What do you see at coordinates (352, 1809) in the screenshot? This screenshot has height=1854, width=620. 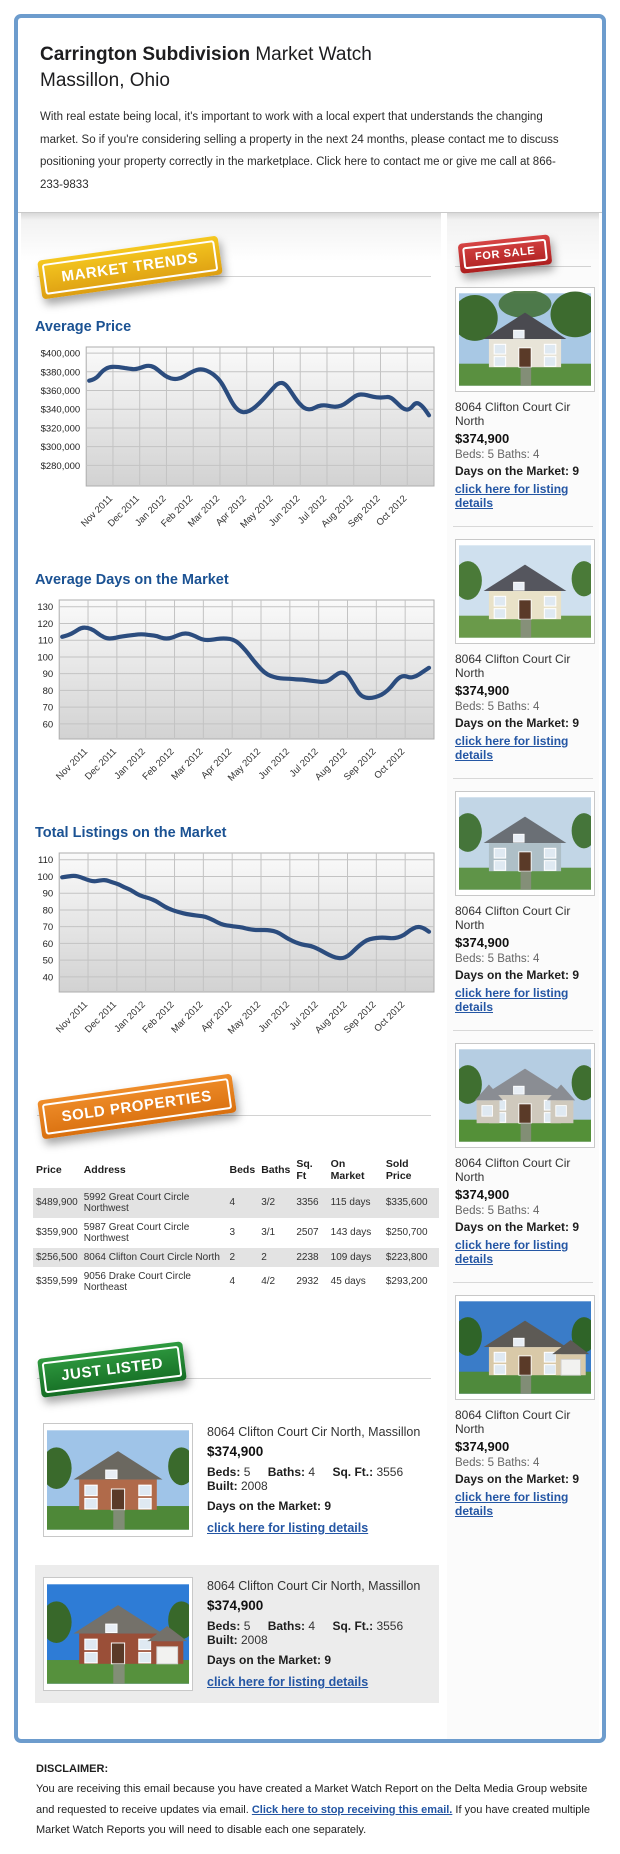 I see `unsubscribe-link: Click here to stop receiving this email.` at bounding box center [352, 1809].